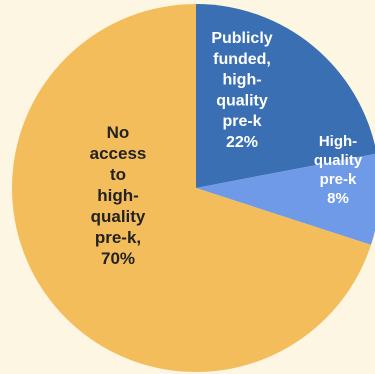 The height and width of the screenshot is (374, 375). What do you see at coordinates (118, 174) in the screenshot?
I see `pie-slice-label-line: to` at bounding box center [118, 174].